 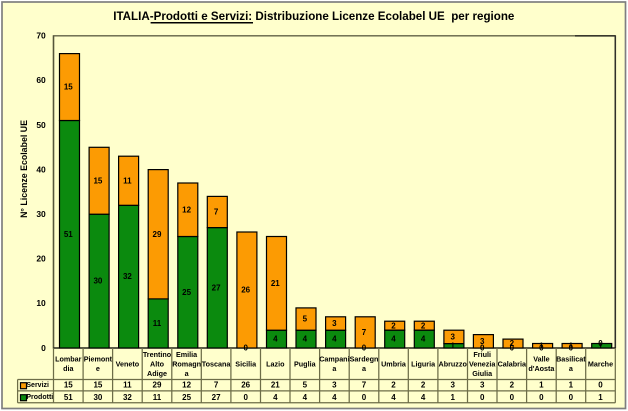 I want to click on svg-text: Friuli, so click(x=482, y=354).